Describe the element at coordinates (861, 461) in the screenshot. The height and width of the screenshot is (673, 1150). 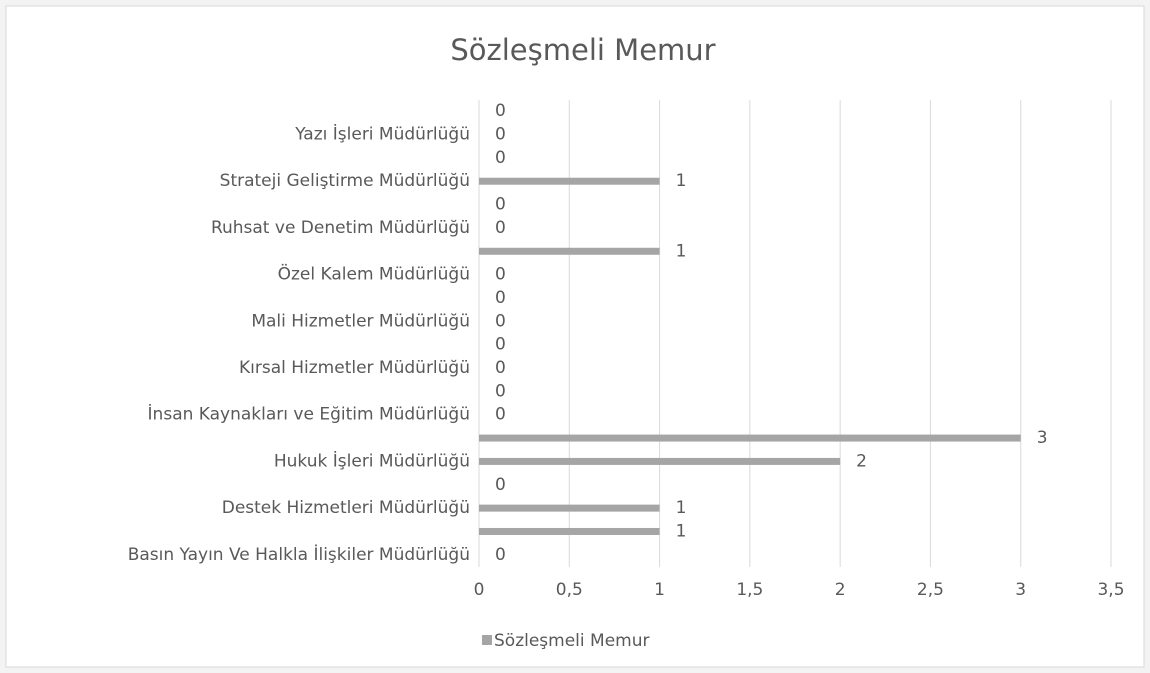
I see `data-label: 2` at that location.